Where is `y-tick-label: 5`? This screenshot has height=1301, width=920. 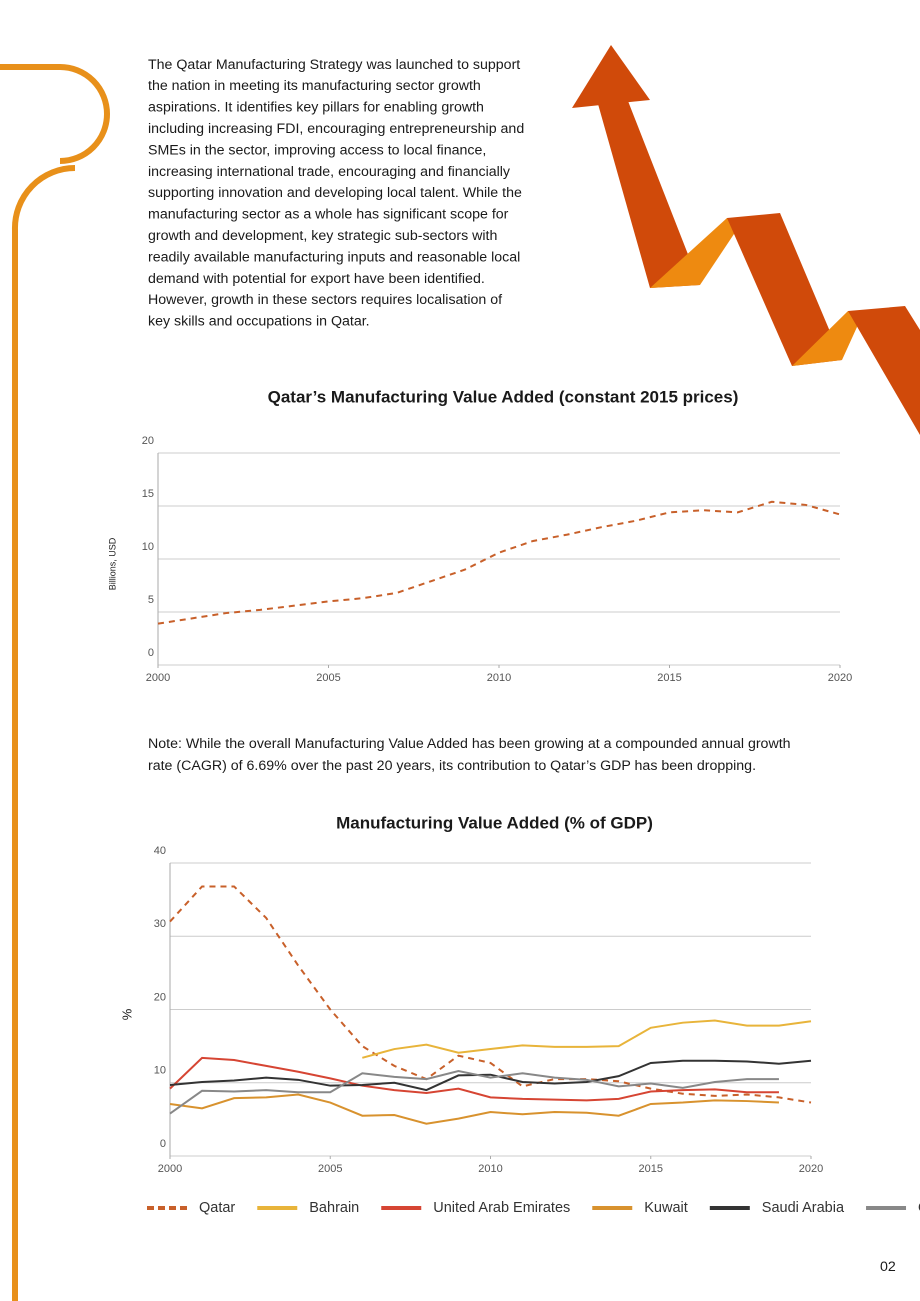
y-tick-label: 5 is located at coordinates (151, 600).